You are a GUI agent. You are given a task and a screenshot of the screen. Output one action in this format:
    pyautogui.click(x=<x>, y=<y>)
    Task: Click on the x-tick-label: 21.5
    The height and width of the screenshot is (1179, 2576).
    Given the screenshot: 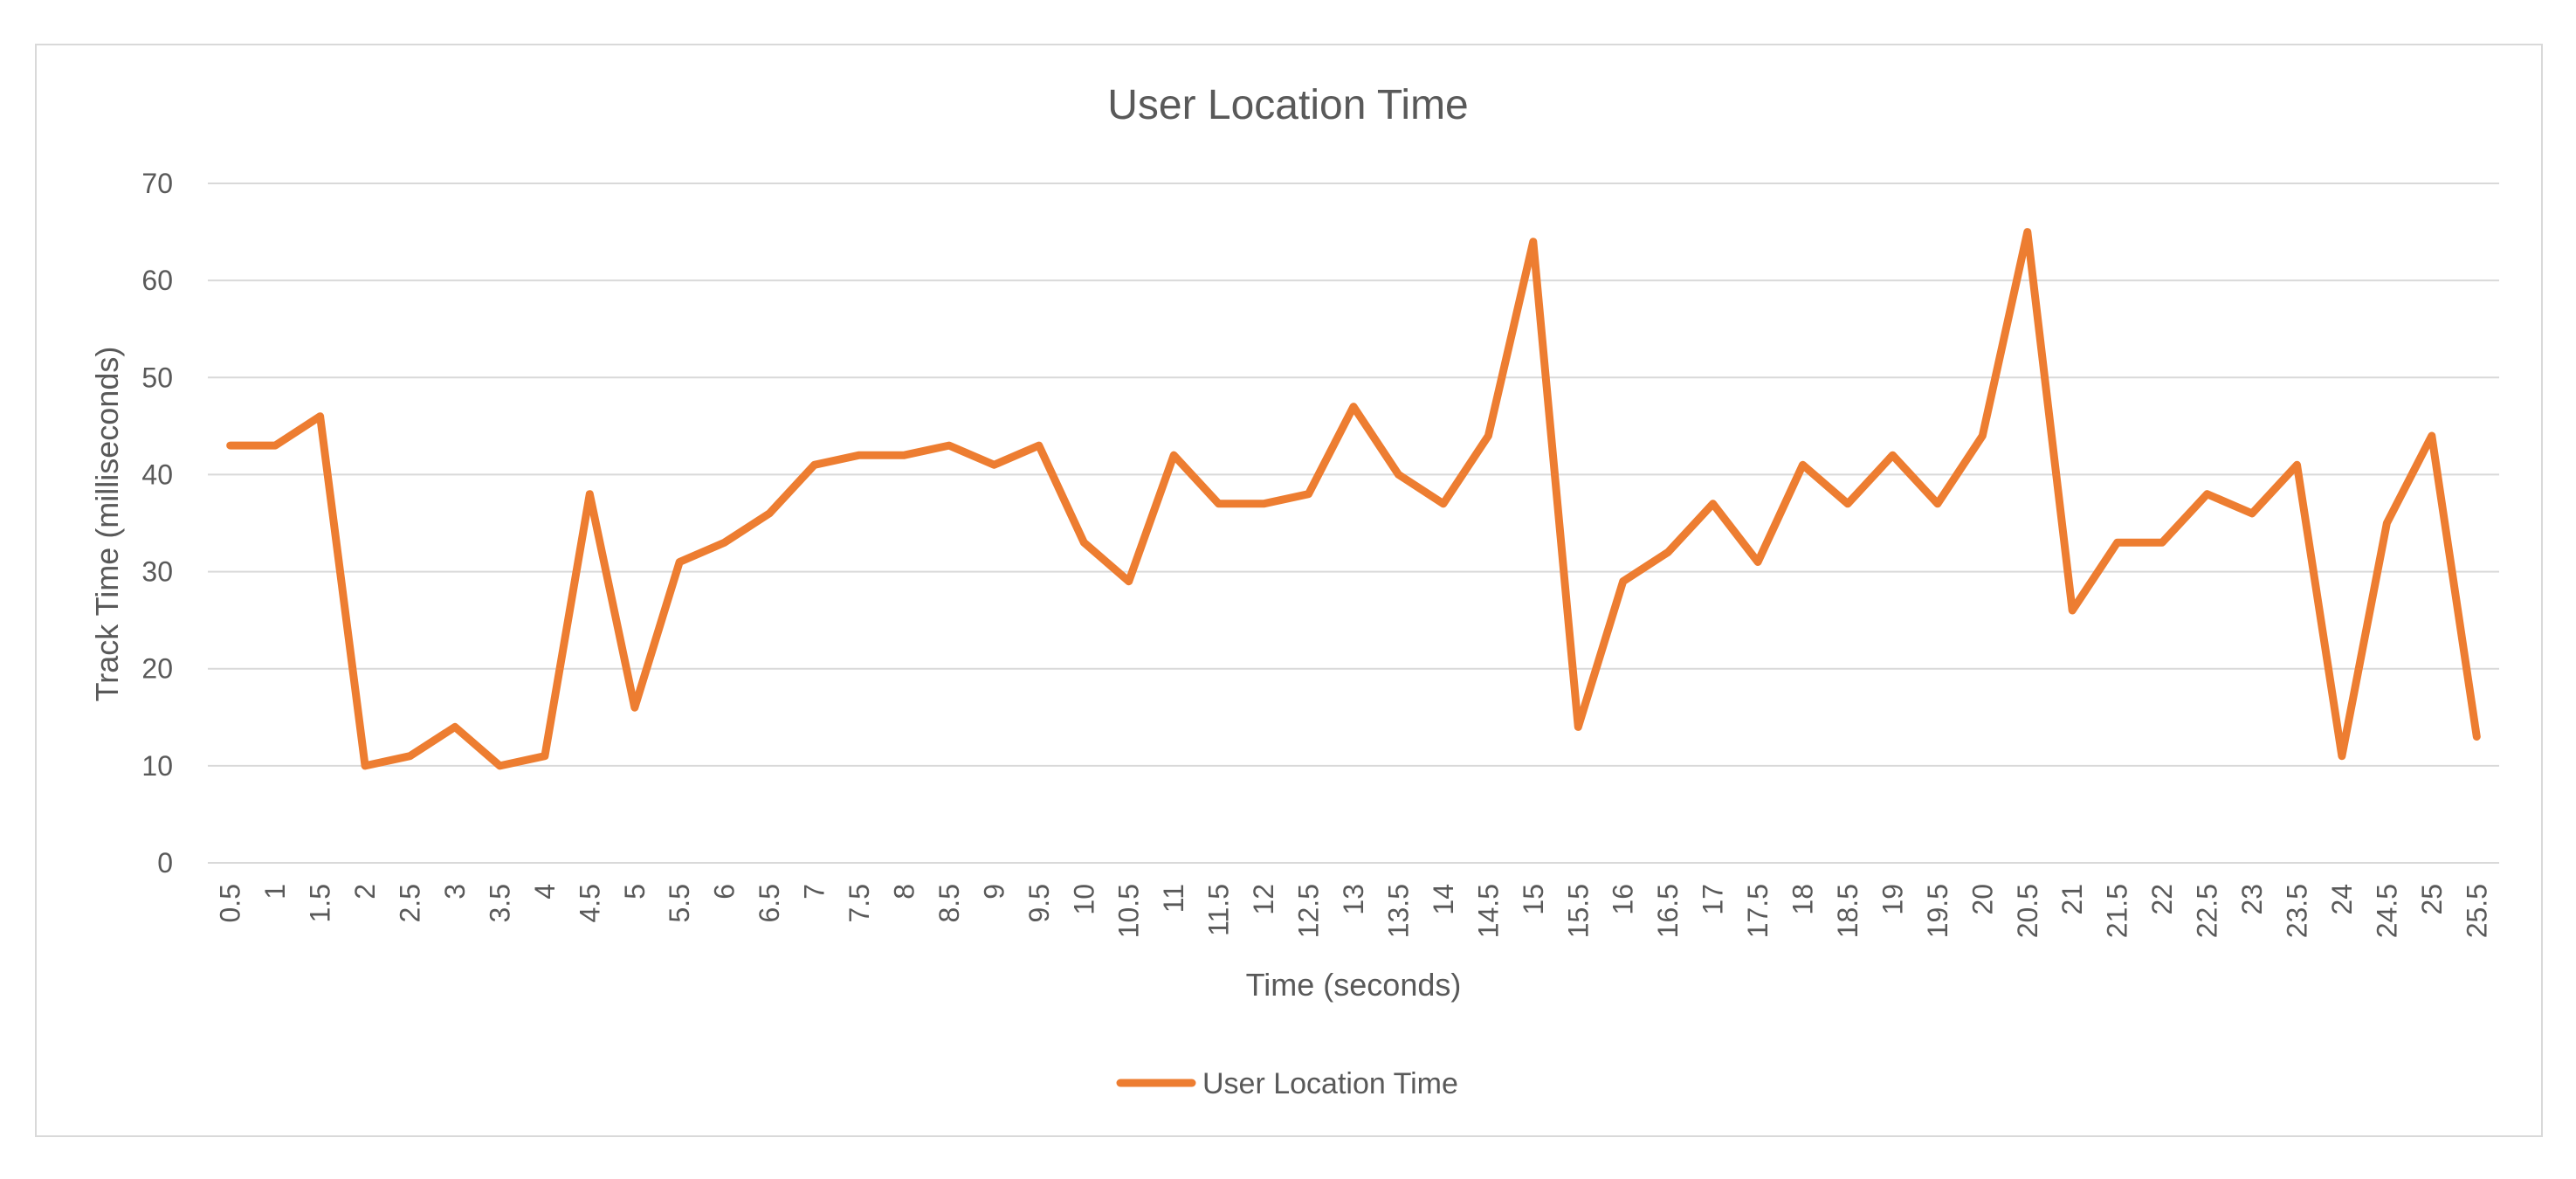 What is the action you would take?
    pyautogui.click(x=2117, y=911)
    